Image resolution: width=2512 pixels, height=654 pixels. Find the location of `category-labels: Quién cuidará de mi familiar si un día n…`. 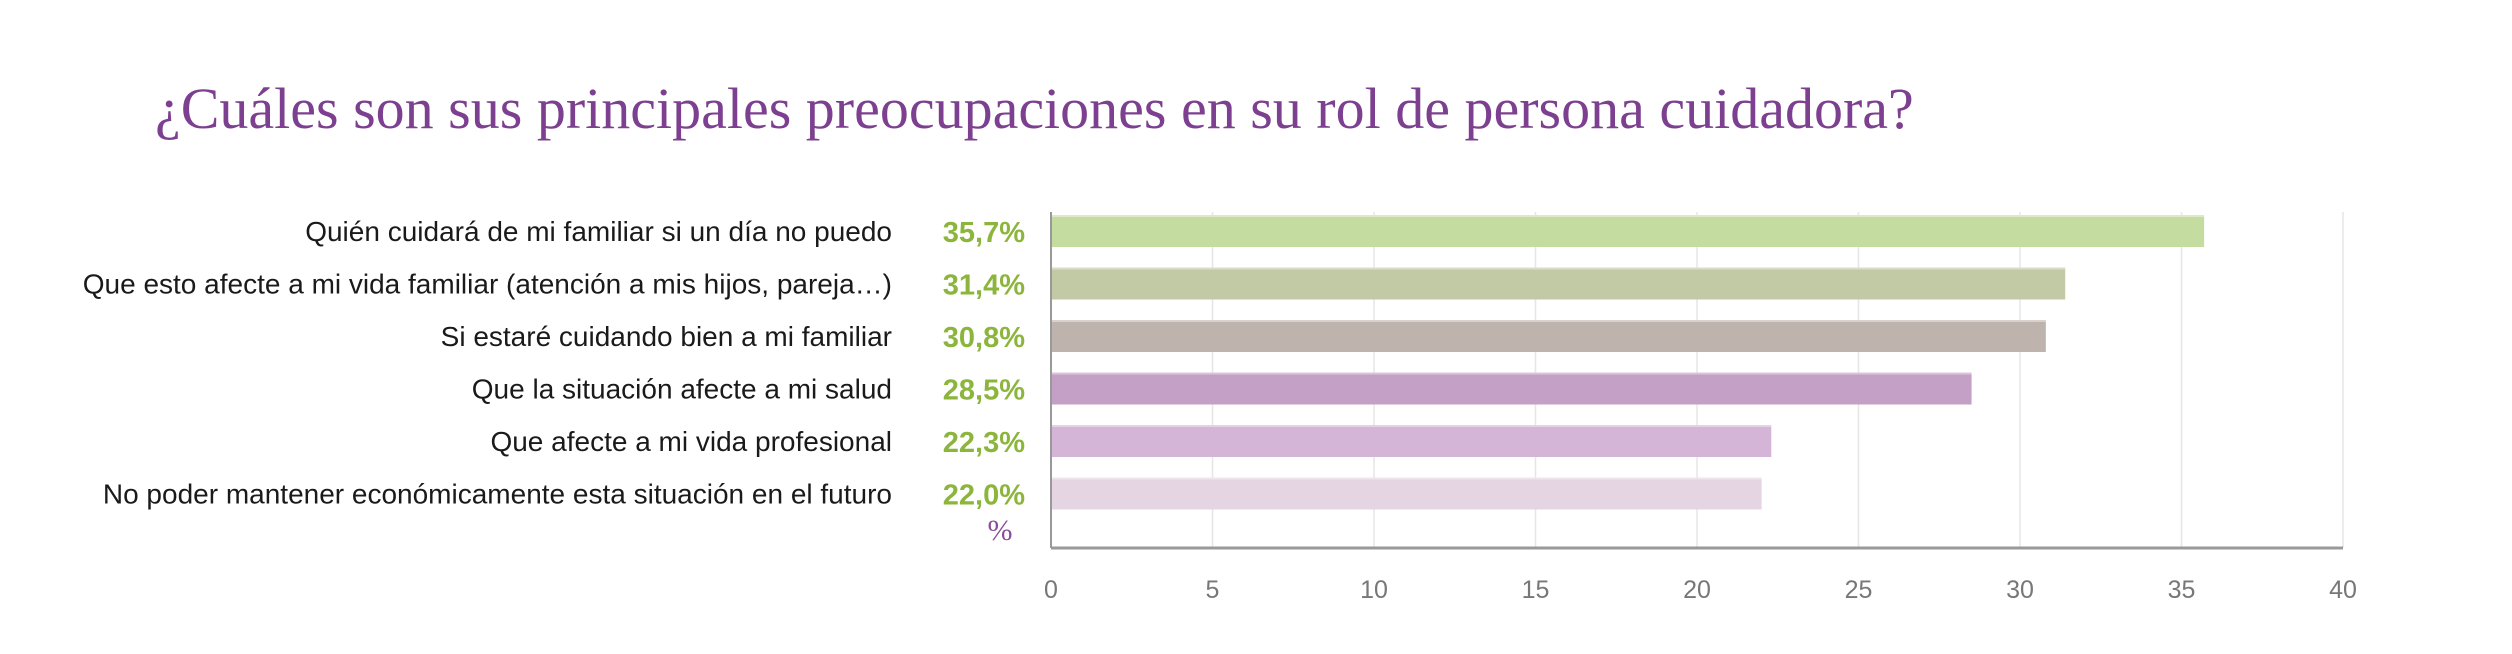

category-labels: Quién cuidará de mi familiar si un día n… is located at coordinates (487, 363).